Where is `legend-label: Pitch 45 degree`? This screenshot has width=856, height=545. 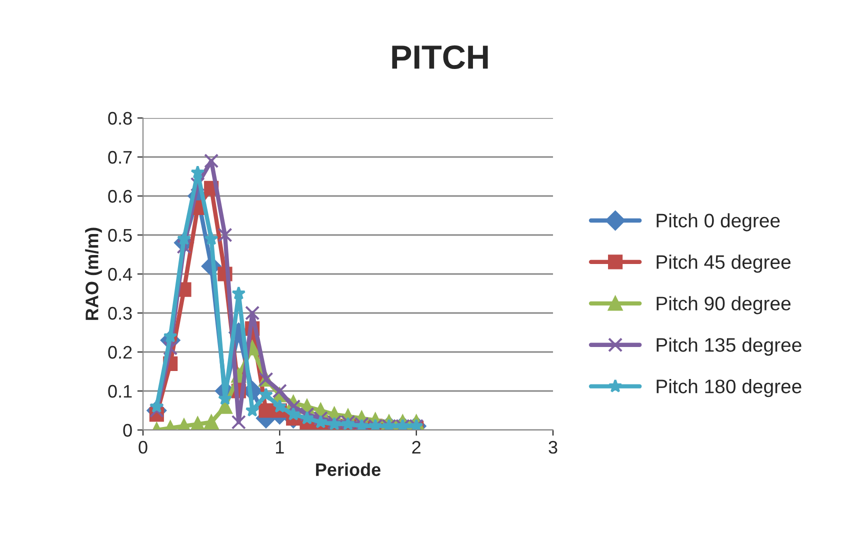 legend-label: Pitch 45 degree is located at coordinates (723, 263).